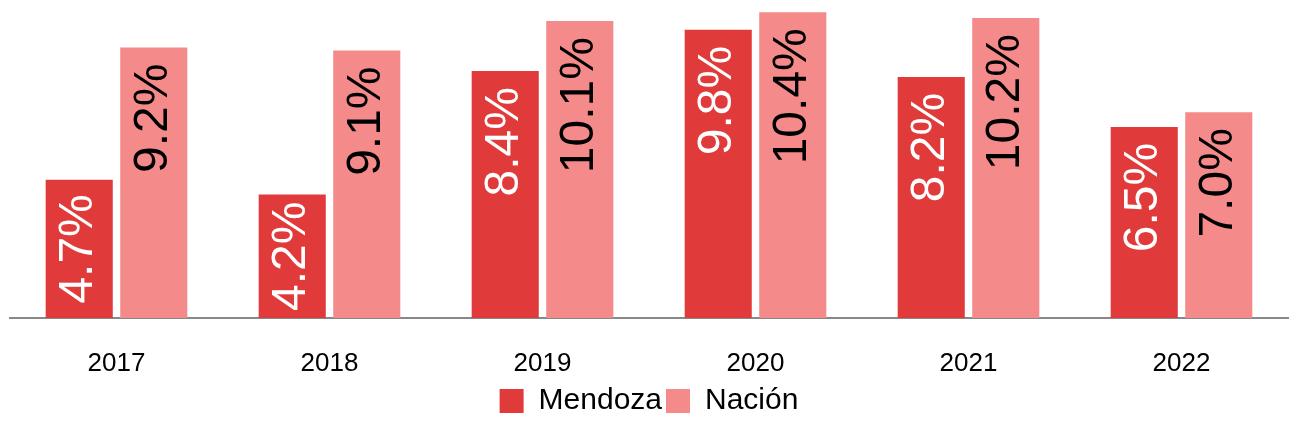  I want to click on data-label: 6.5%, so click(1141, 197).